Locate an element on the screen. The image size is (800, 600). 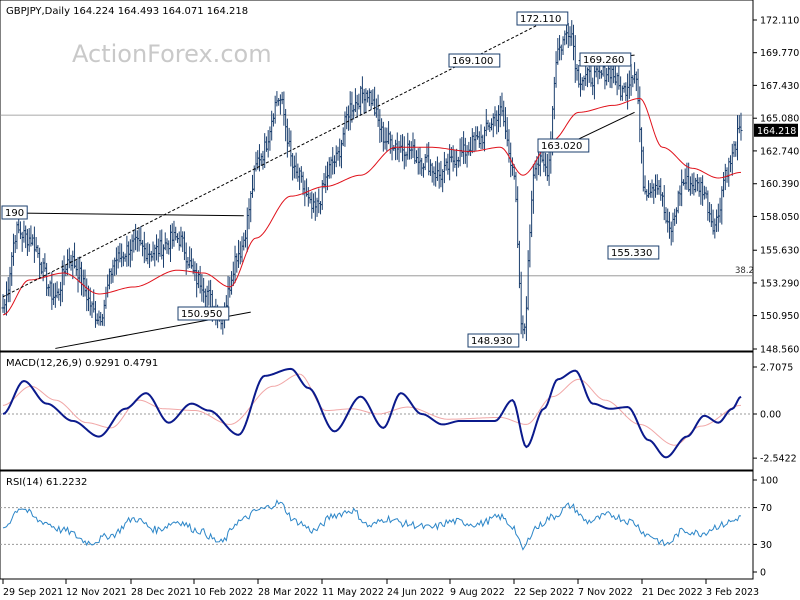
price-callout: 169.100 is located at coordinates (474, 60).